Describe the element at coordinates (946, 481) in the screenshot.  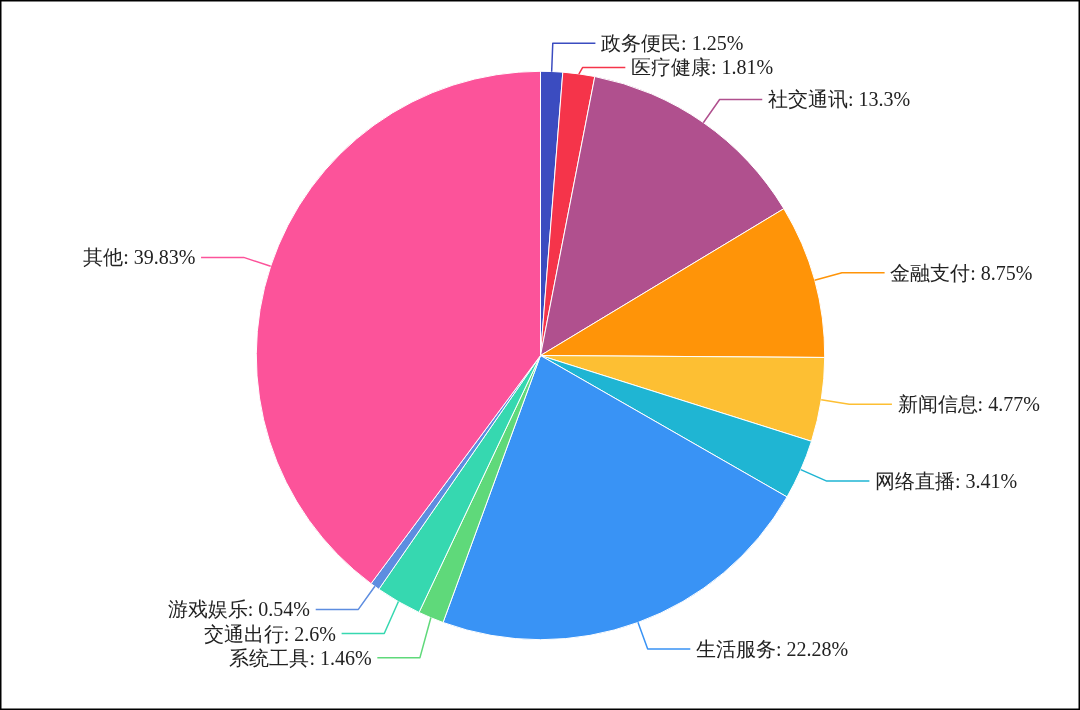
I see `slice-label: 网络直播: 3.41%` at that location.